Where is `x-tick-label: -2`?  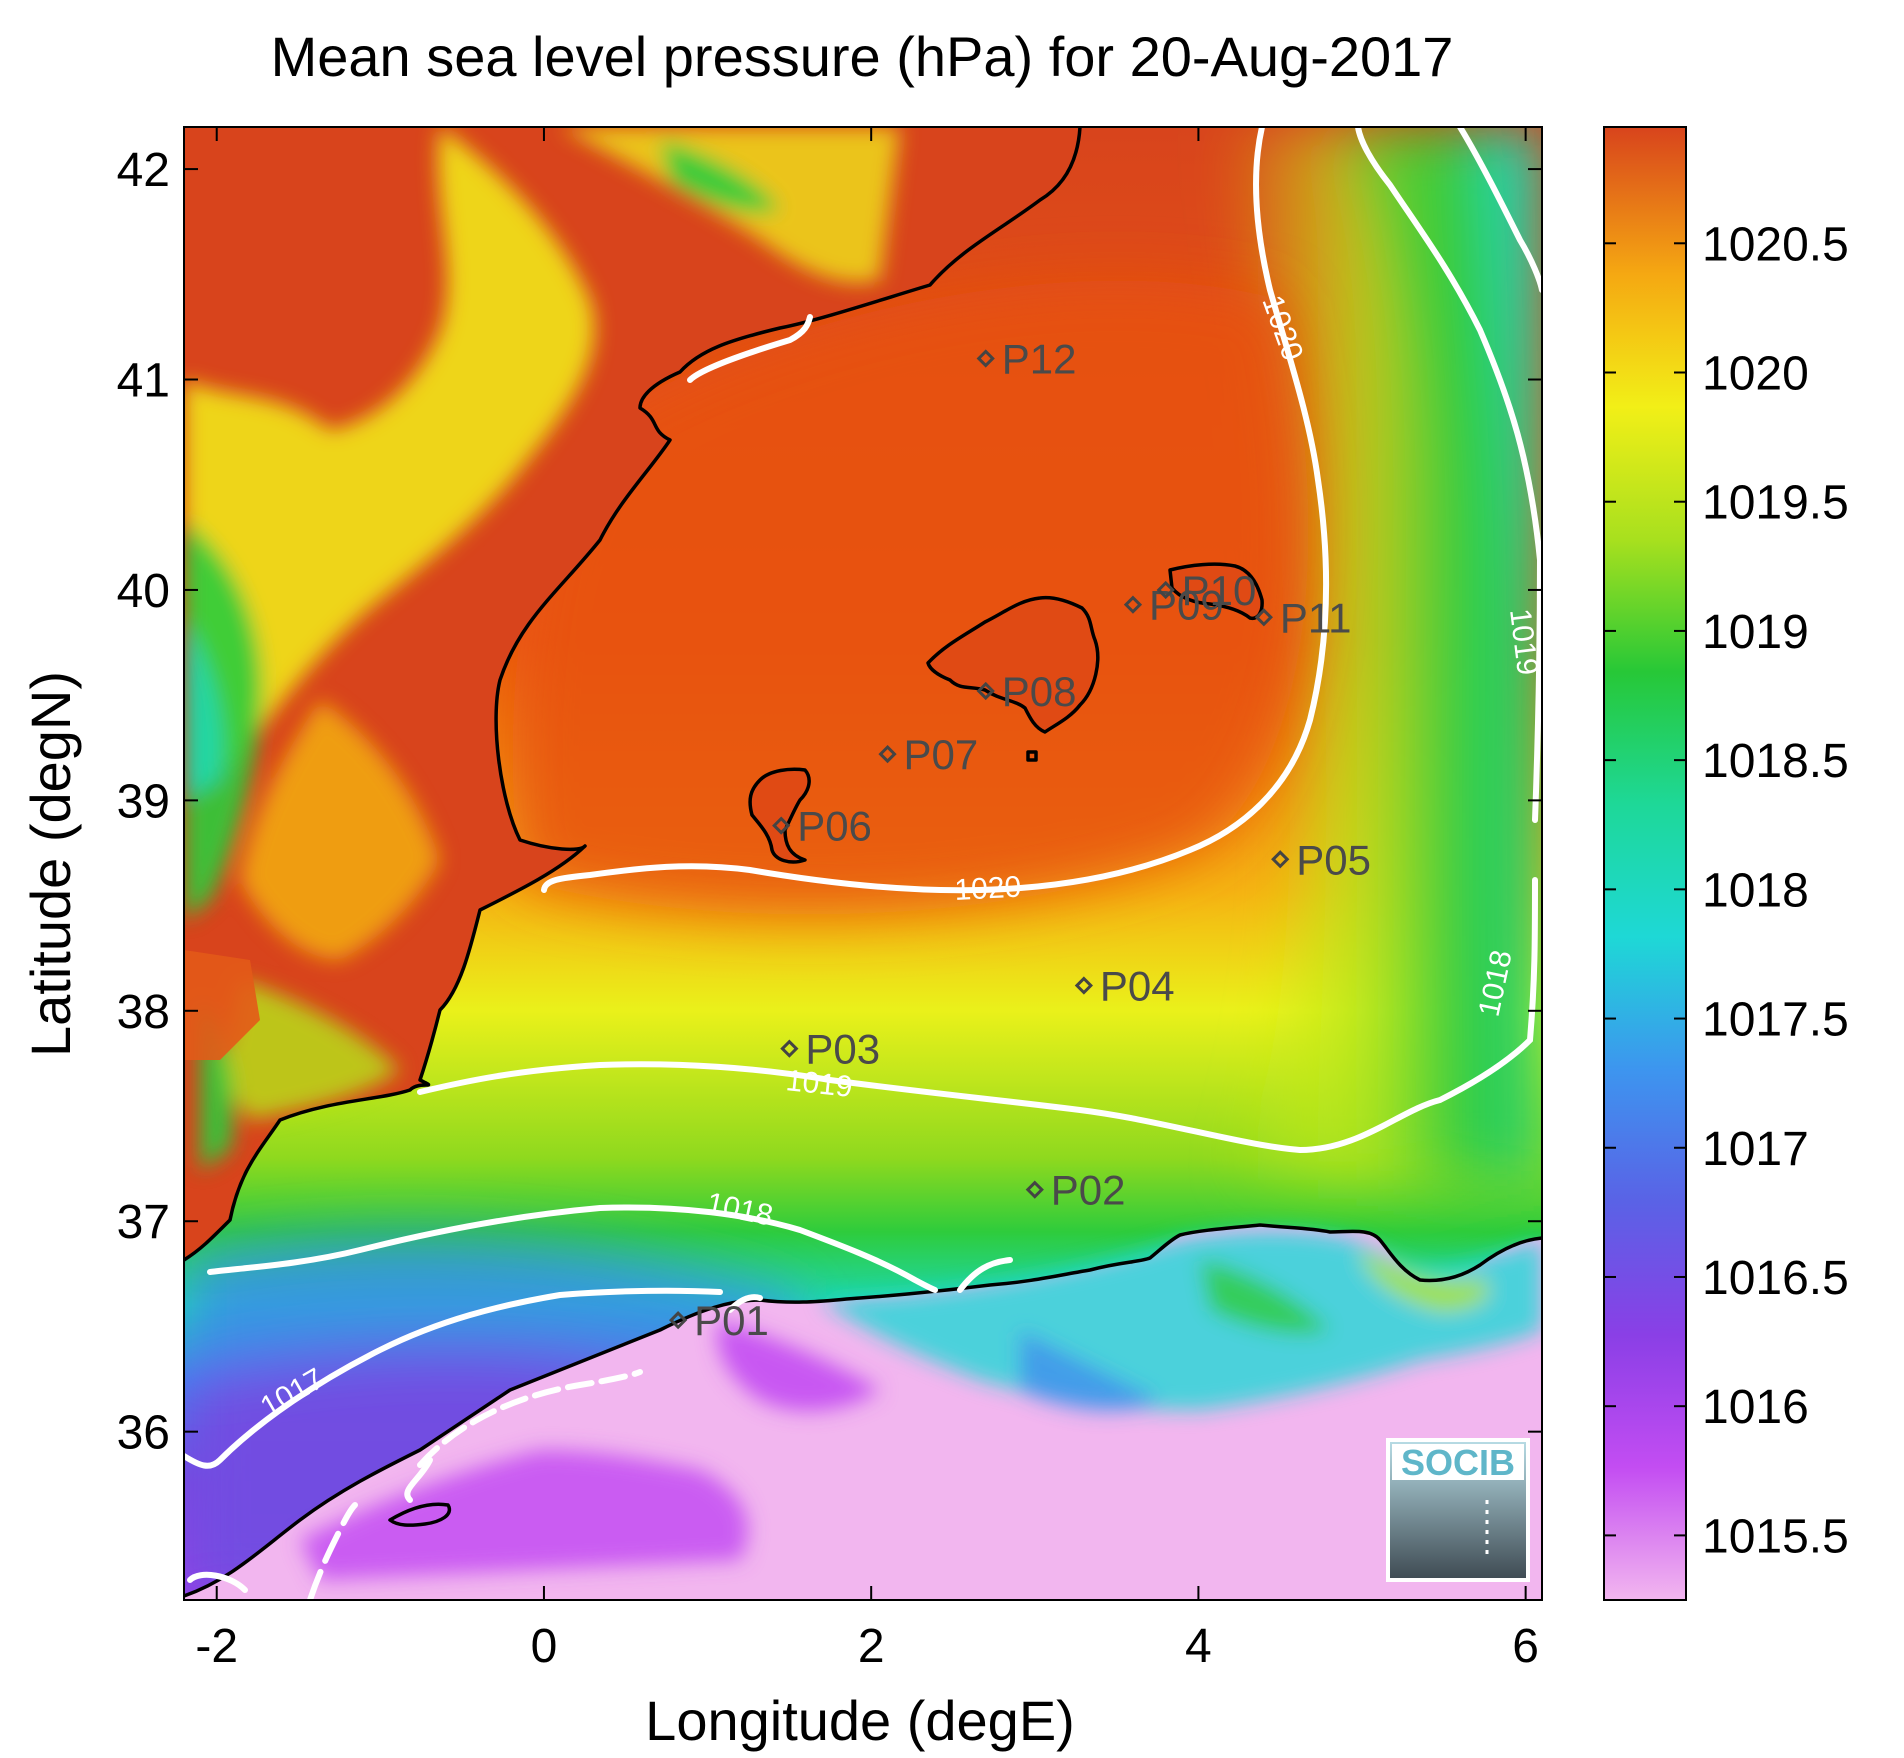 x-tick-label: -2 is located at coordinates (216, 1646).